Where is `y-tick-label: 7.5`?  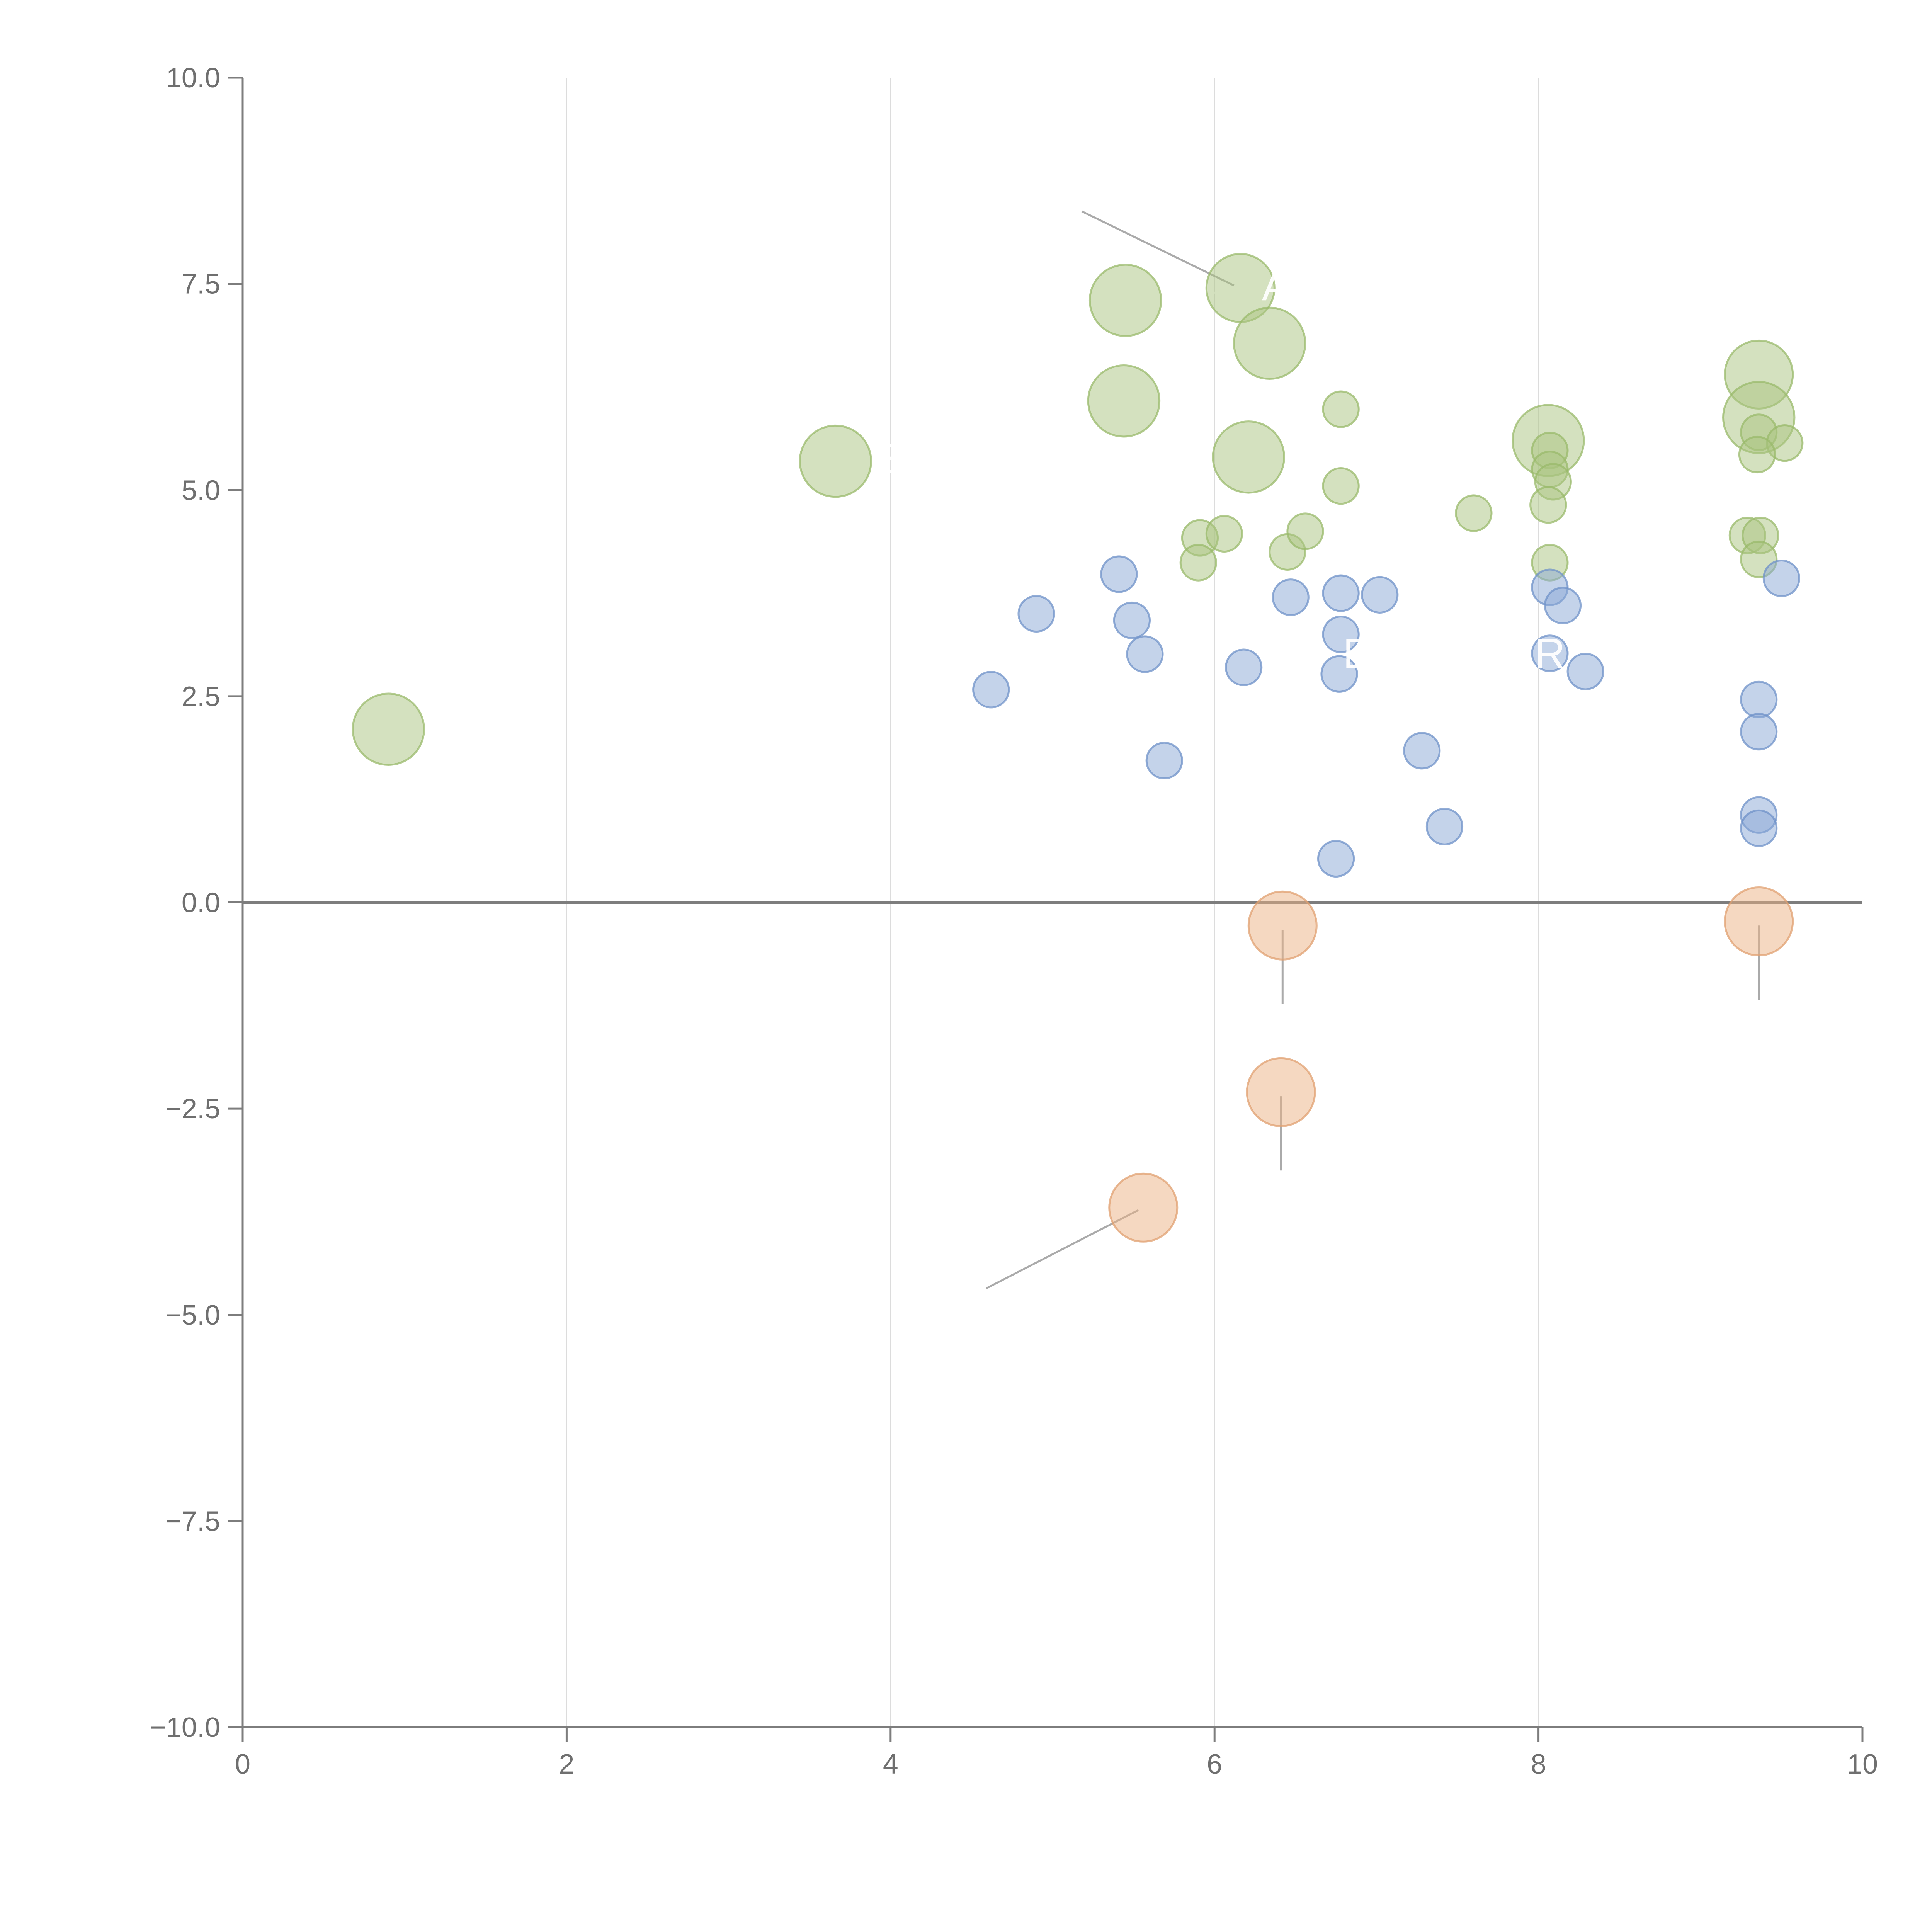 y-tick-label: 7.5 is located at coordinates (201, 284).